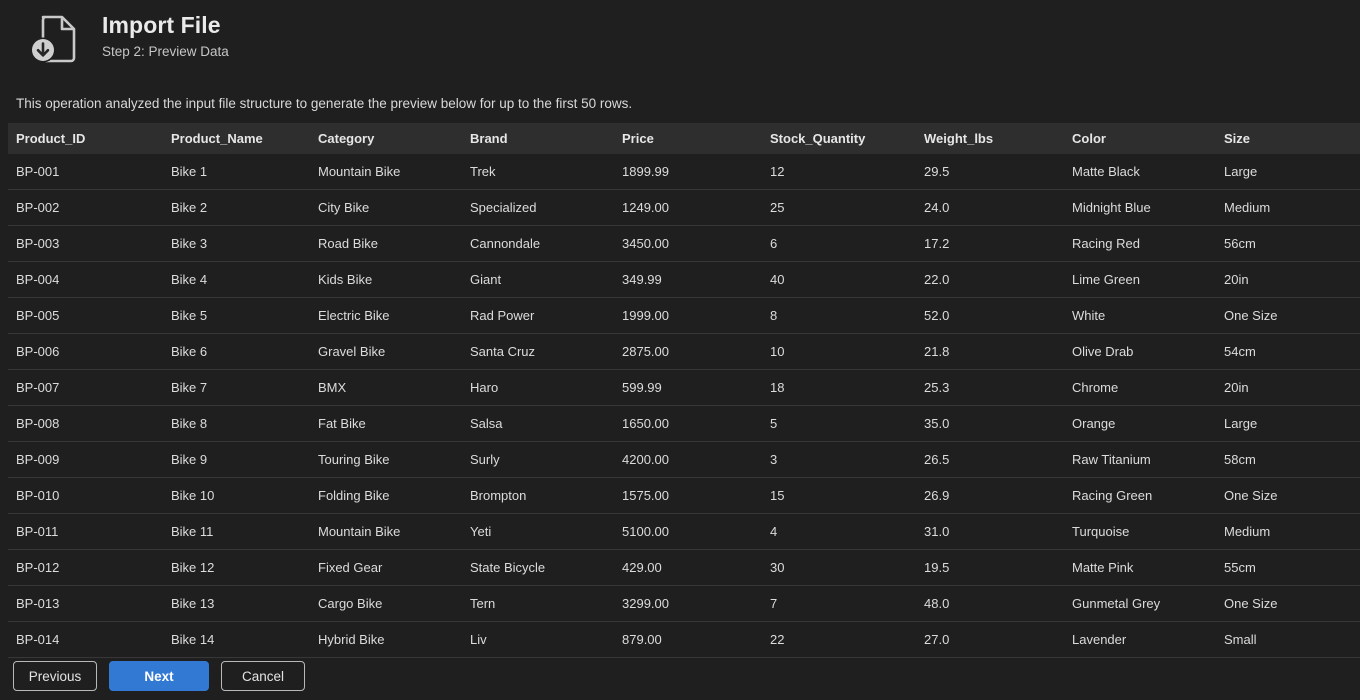 This screenshot has height=700, width=1360. Describe the element at coordinates (1140, 351) in the screenshot. I see `cell-color: Olive Drab` at that location.